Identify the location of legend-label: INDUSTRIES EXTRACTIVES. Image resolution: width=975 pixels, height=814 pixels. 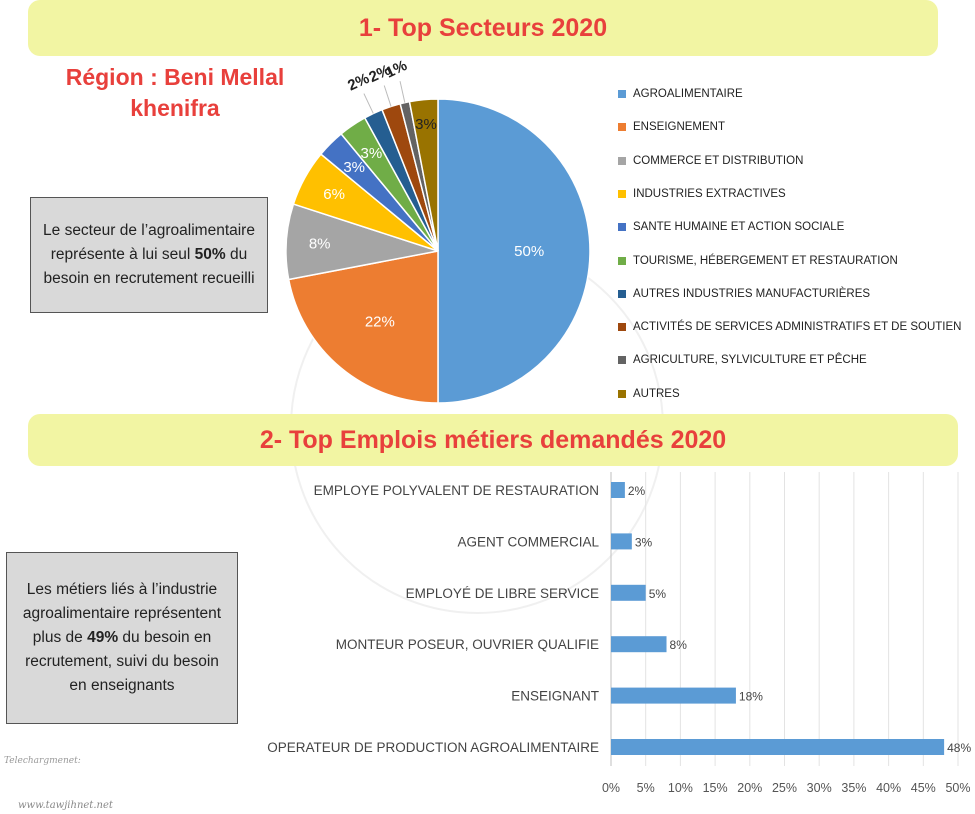
(709, 193).